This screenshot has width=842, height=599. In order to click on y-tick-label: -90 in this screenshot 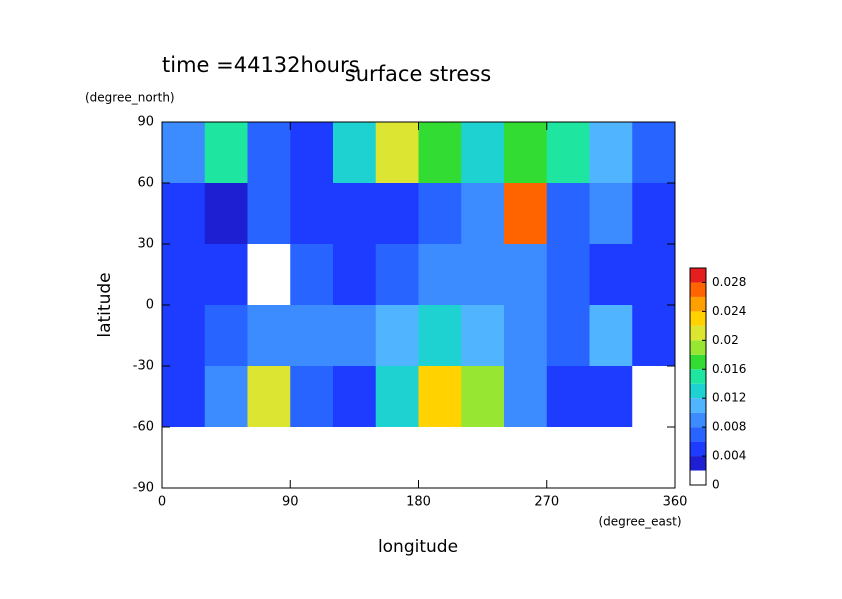, I will do `click(143, 488)`.